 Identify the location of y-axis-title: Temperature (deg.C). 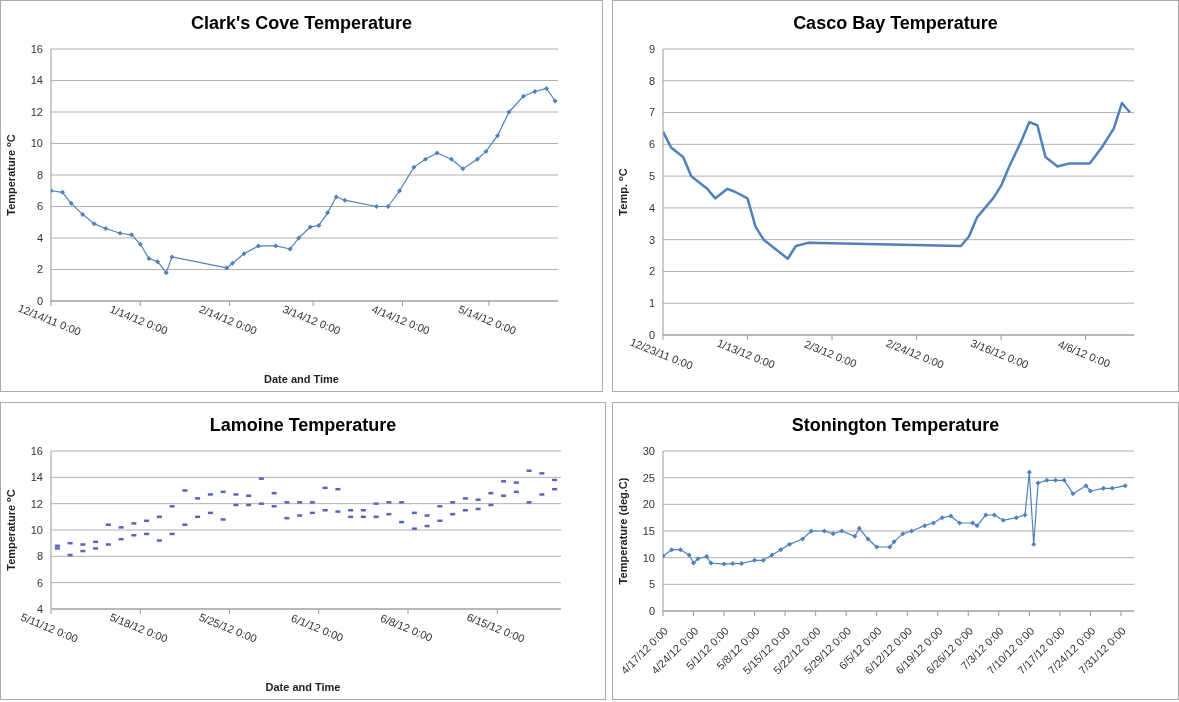
(623, 531).